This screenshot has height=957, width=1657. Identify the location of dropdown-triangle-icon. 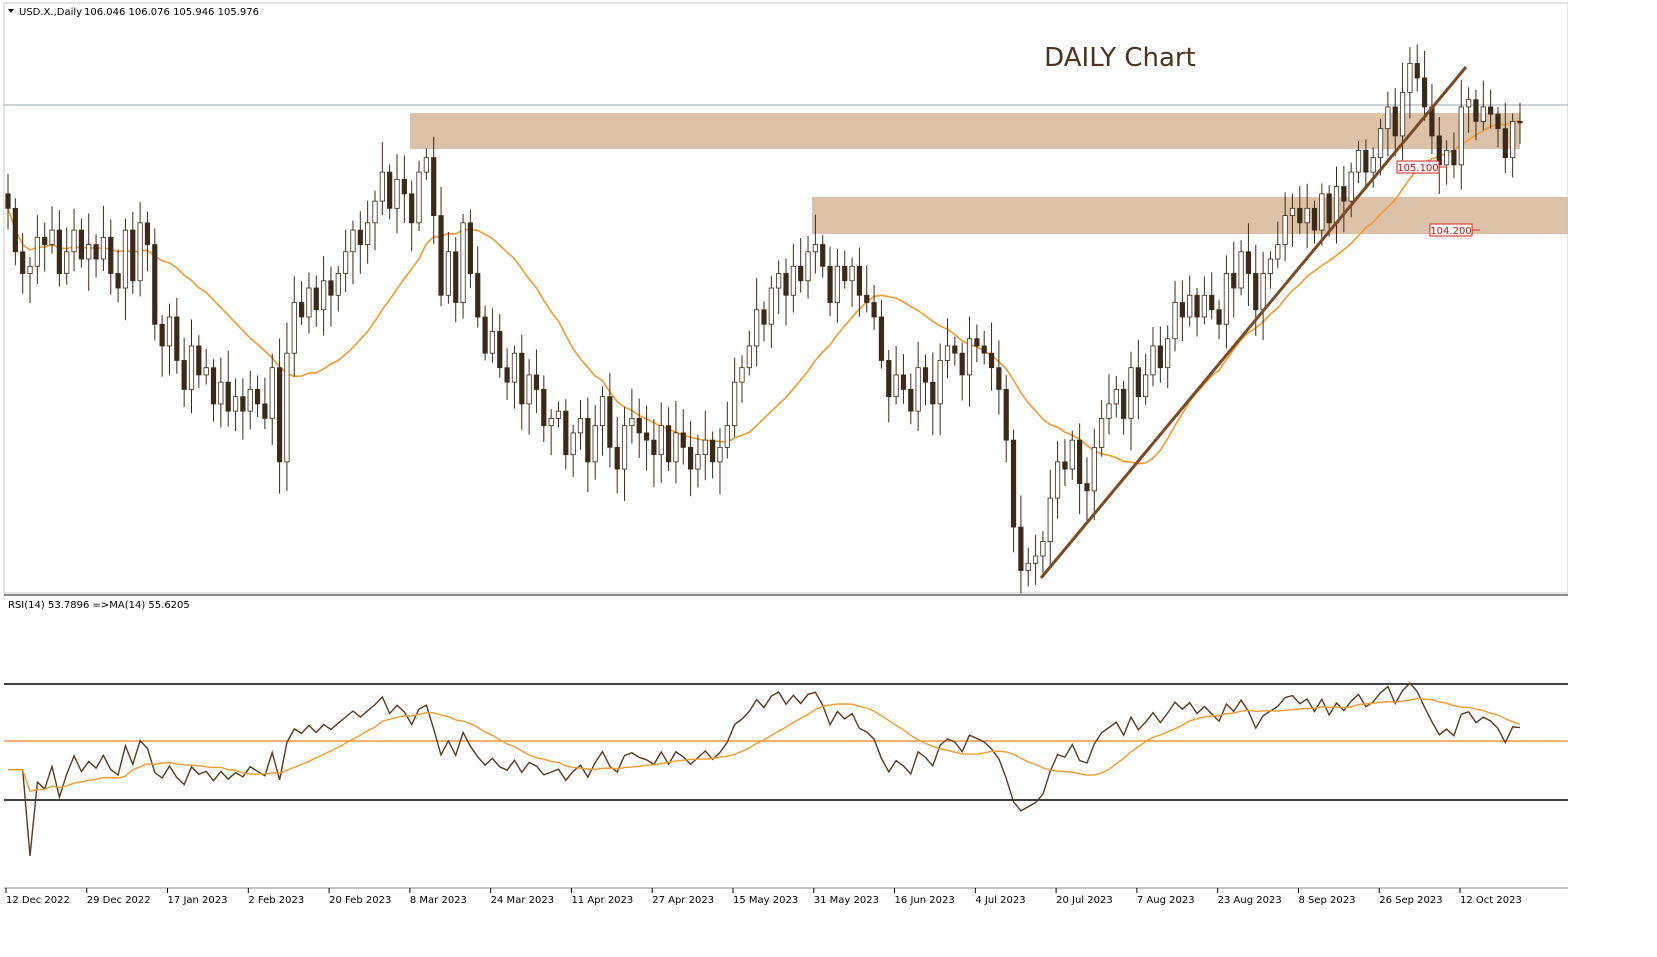
(11, 11).